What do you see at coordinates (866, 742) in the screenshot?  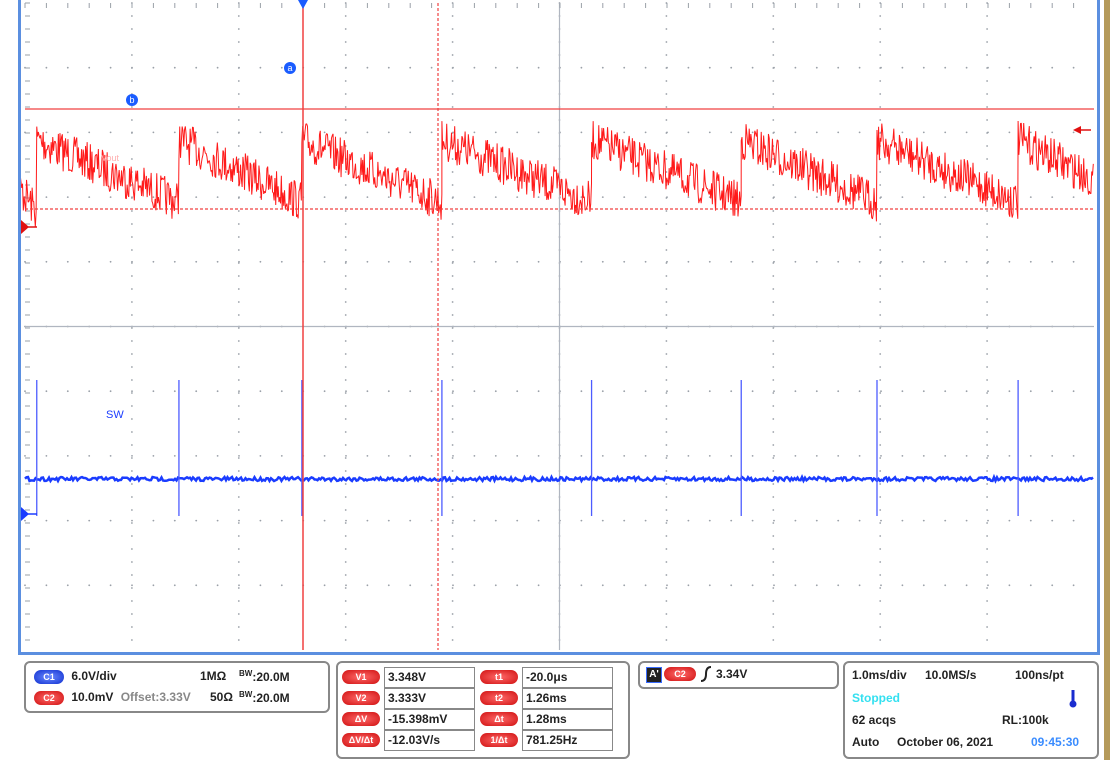 I see `trigger-mode: Auto` at bounding box center [866, 742].